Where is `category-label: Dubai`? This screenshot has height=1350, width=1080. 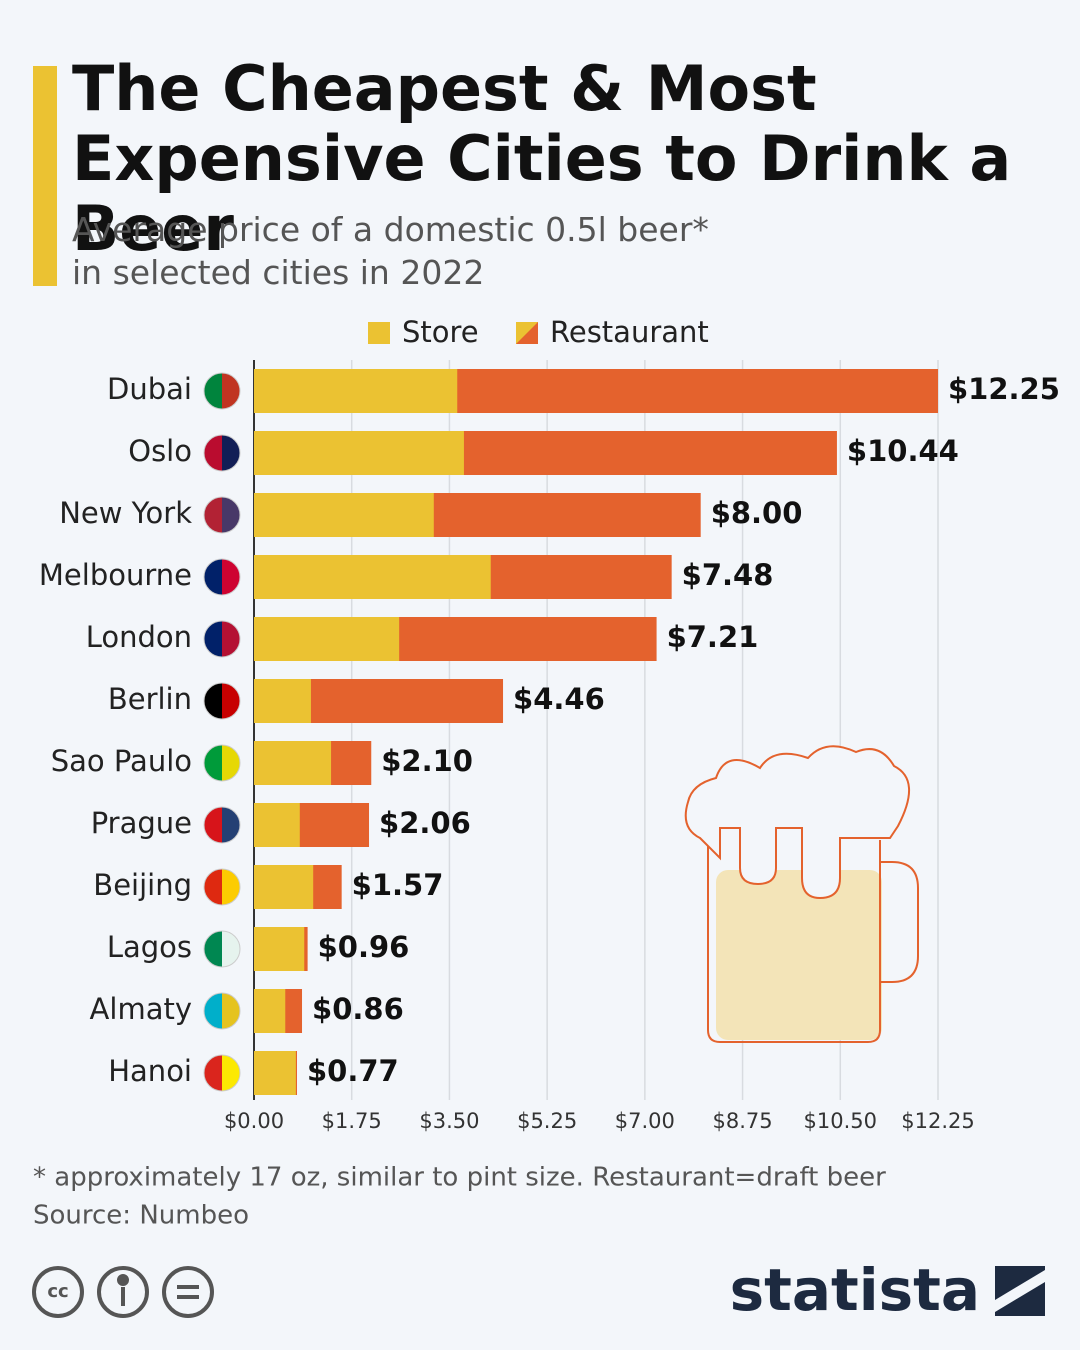 category-label: Dubai is located at coordinates (149, 389).